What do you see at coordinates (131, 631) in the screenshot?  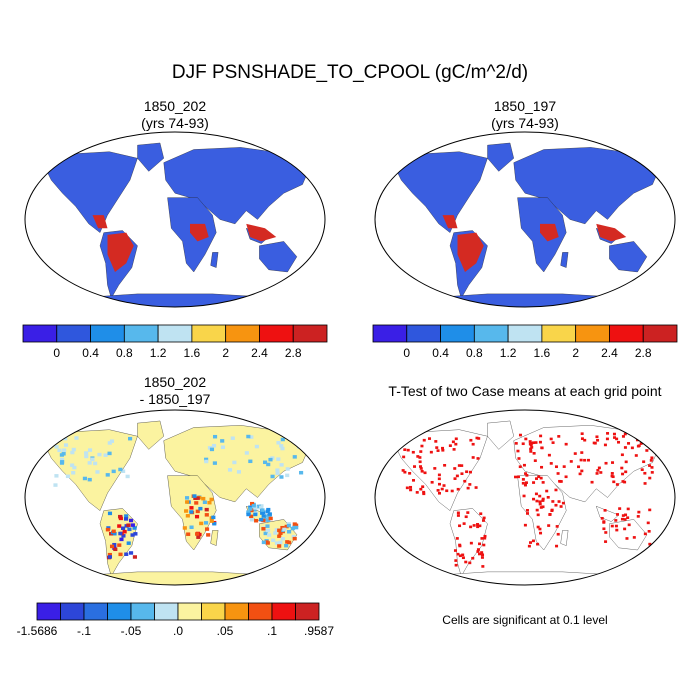 I see `cb3-label: -.05` at bounding box center [131, 631].